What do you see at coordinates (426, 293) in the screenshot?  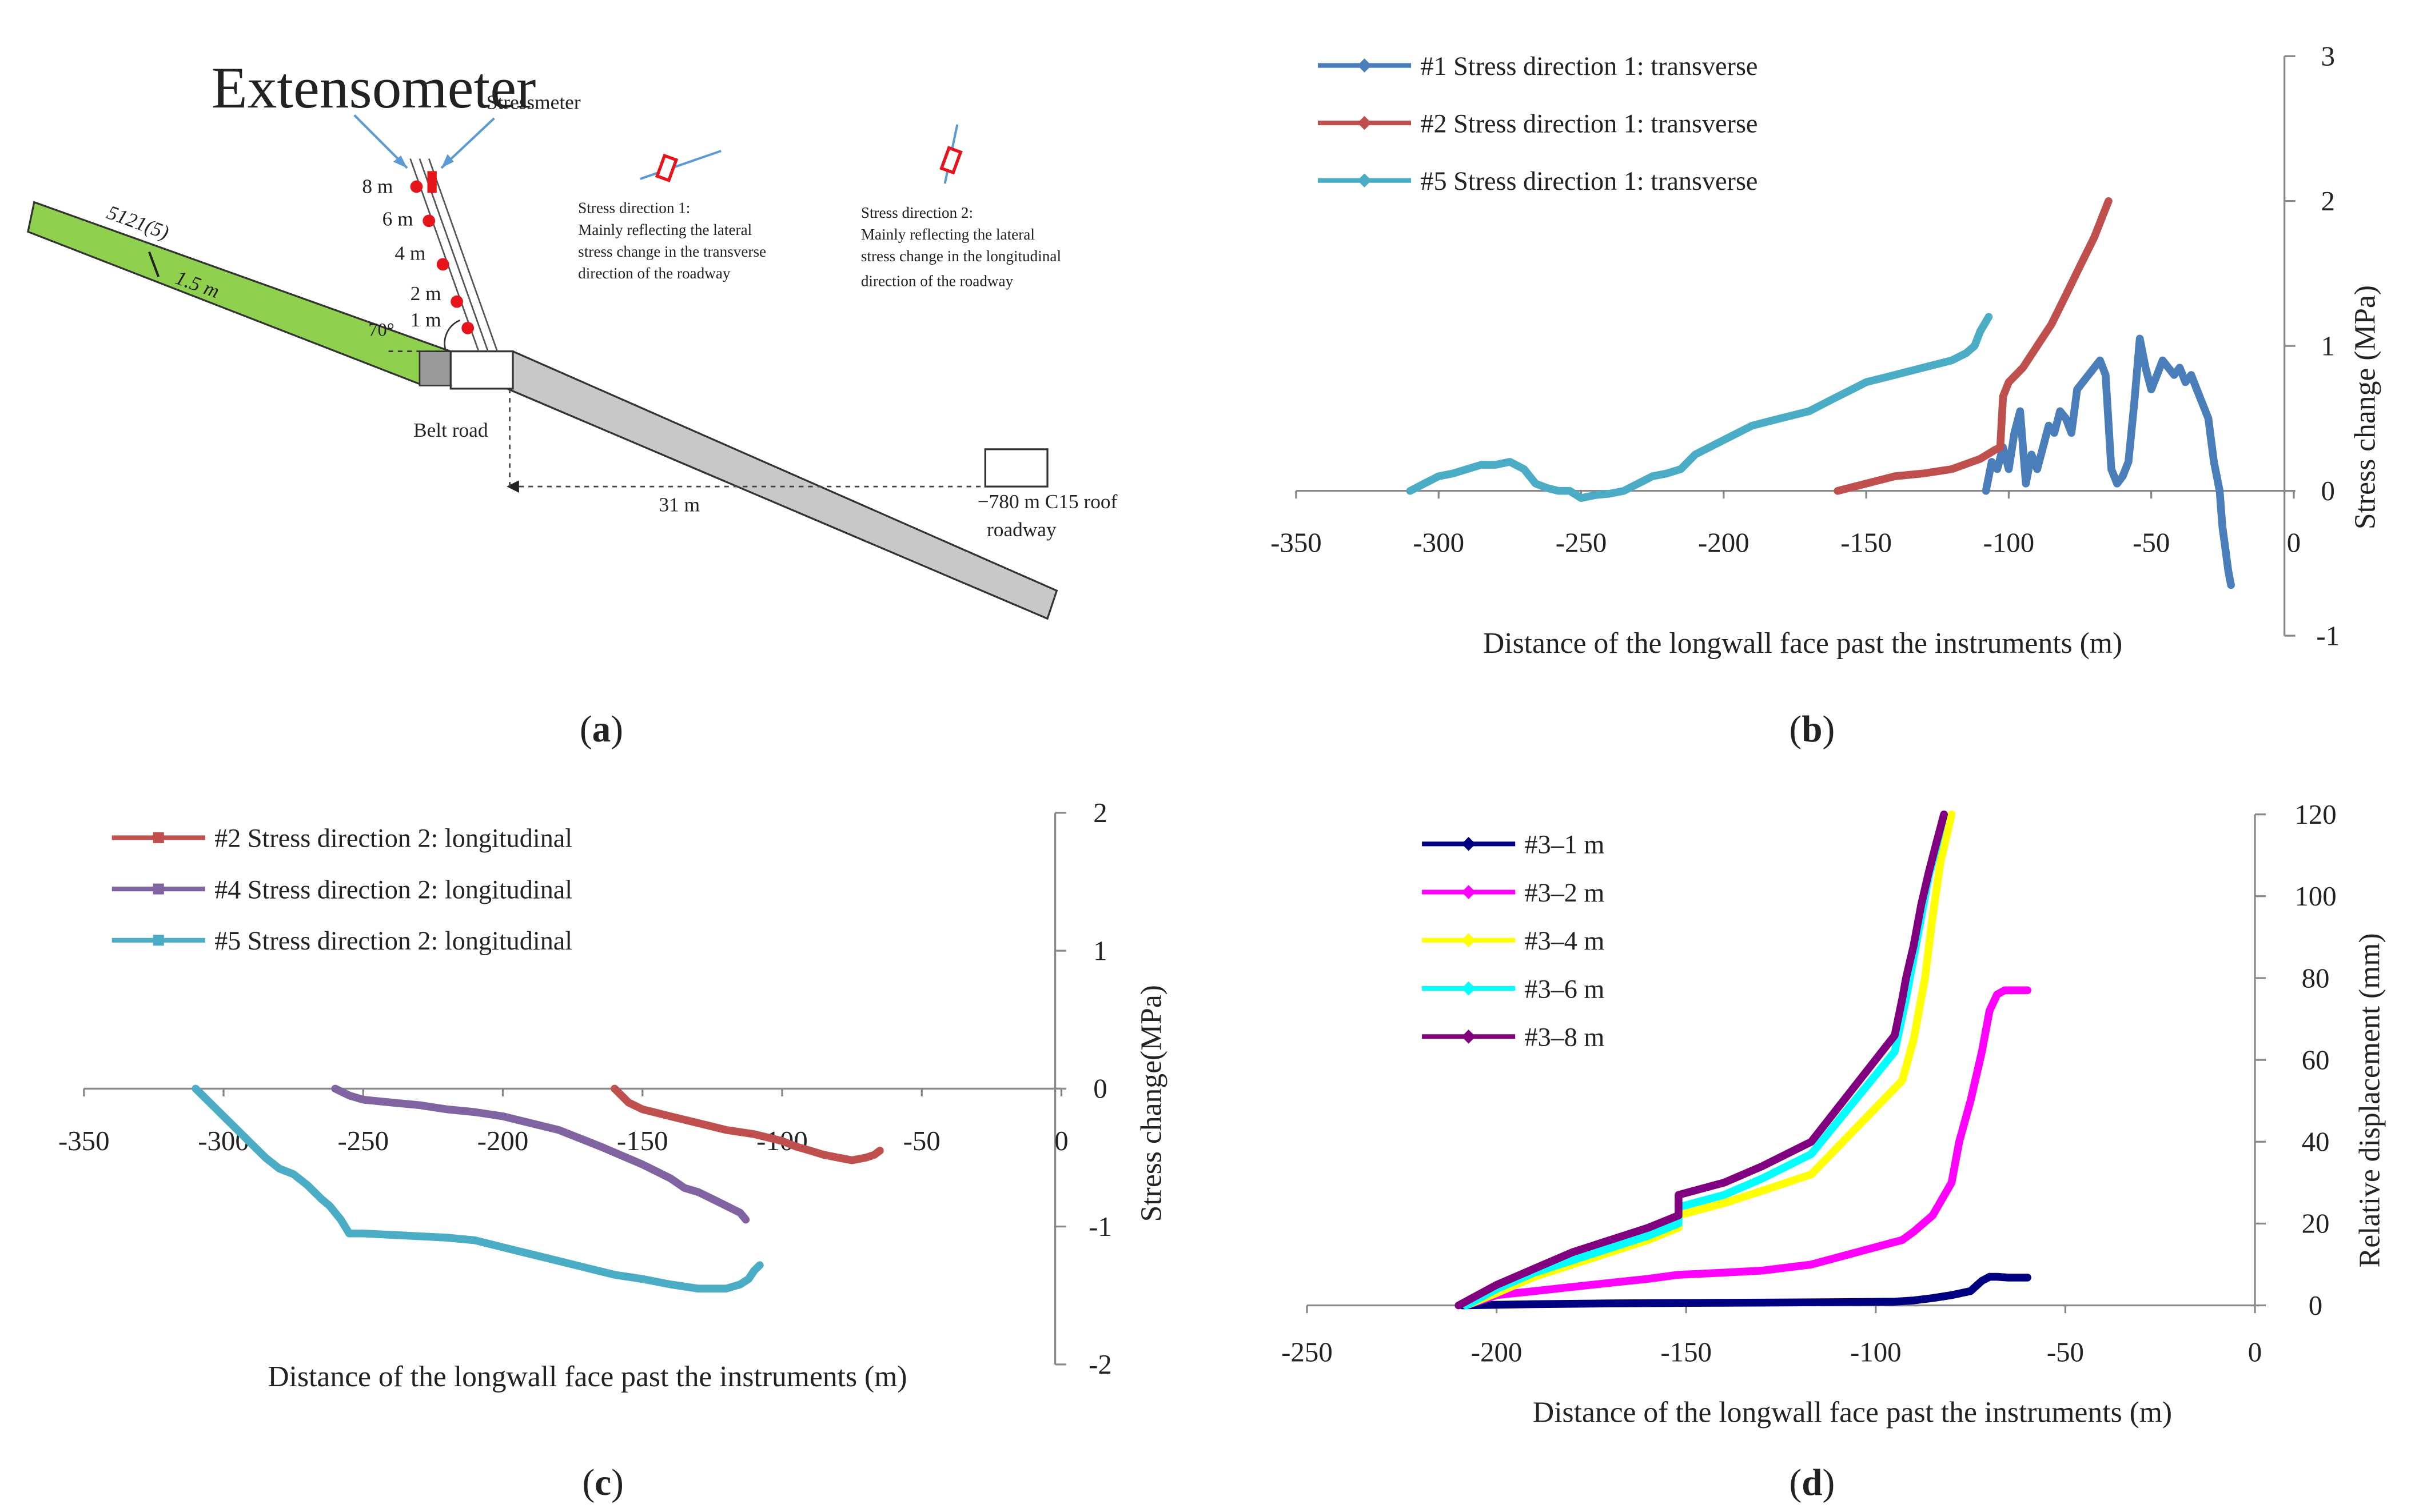 I see `depth-2m-label: 2 m` at bounding box center [426, 293].